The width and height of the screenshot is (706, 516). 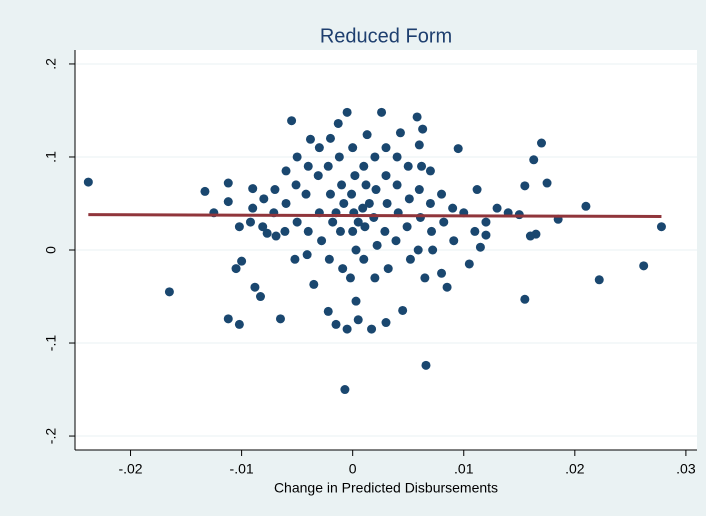 I want to click on y-tick-label: .2, so click(x=51, y=64).